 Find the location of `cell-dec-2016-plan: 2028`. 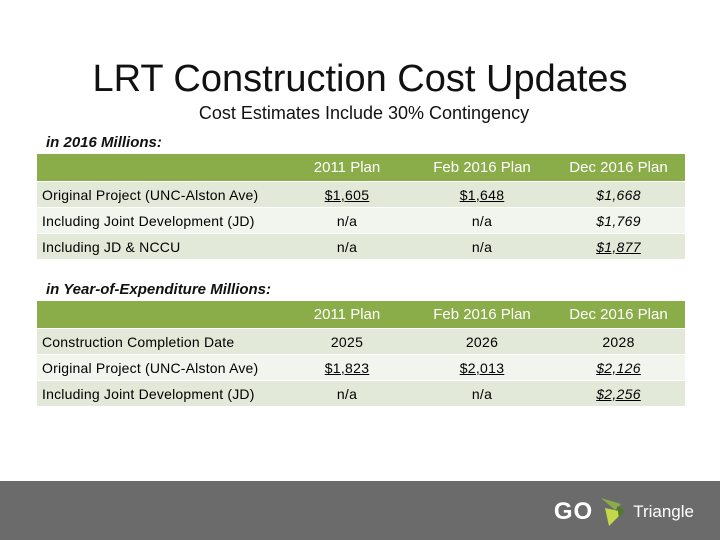

cell-dec-2016-plan: 2028 is located at coordinates (618, 341).